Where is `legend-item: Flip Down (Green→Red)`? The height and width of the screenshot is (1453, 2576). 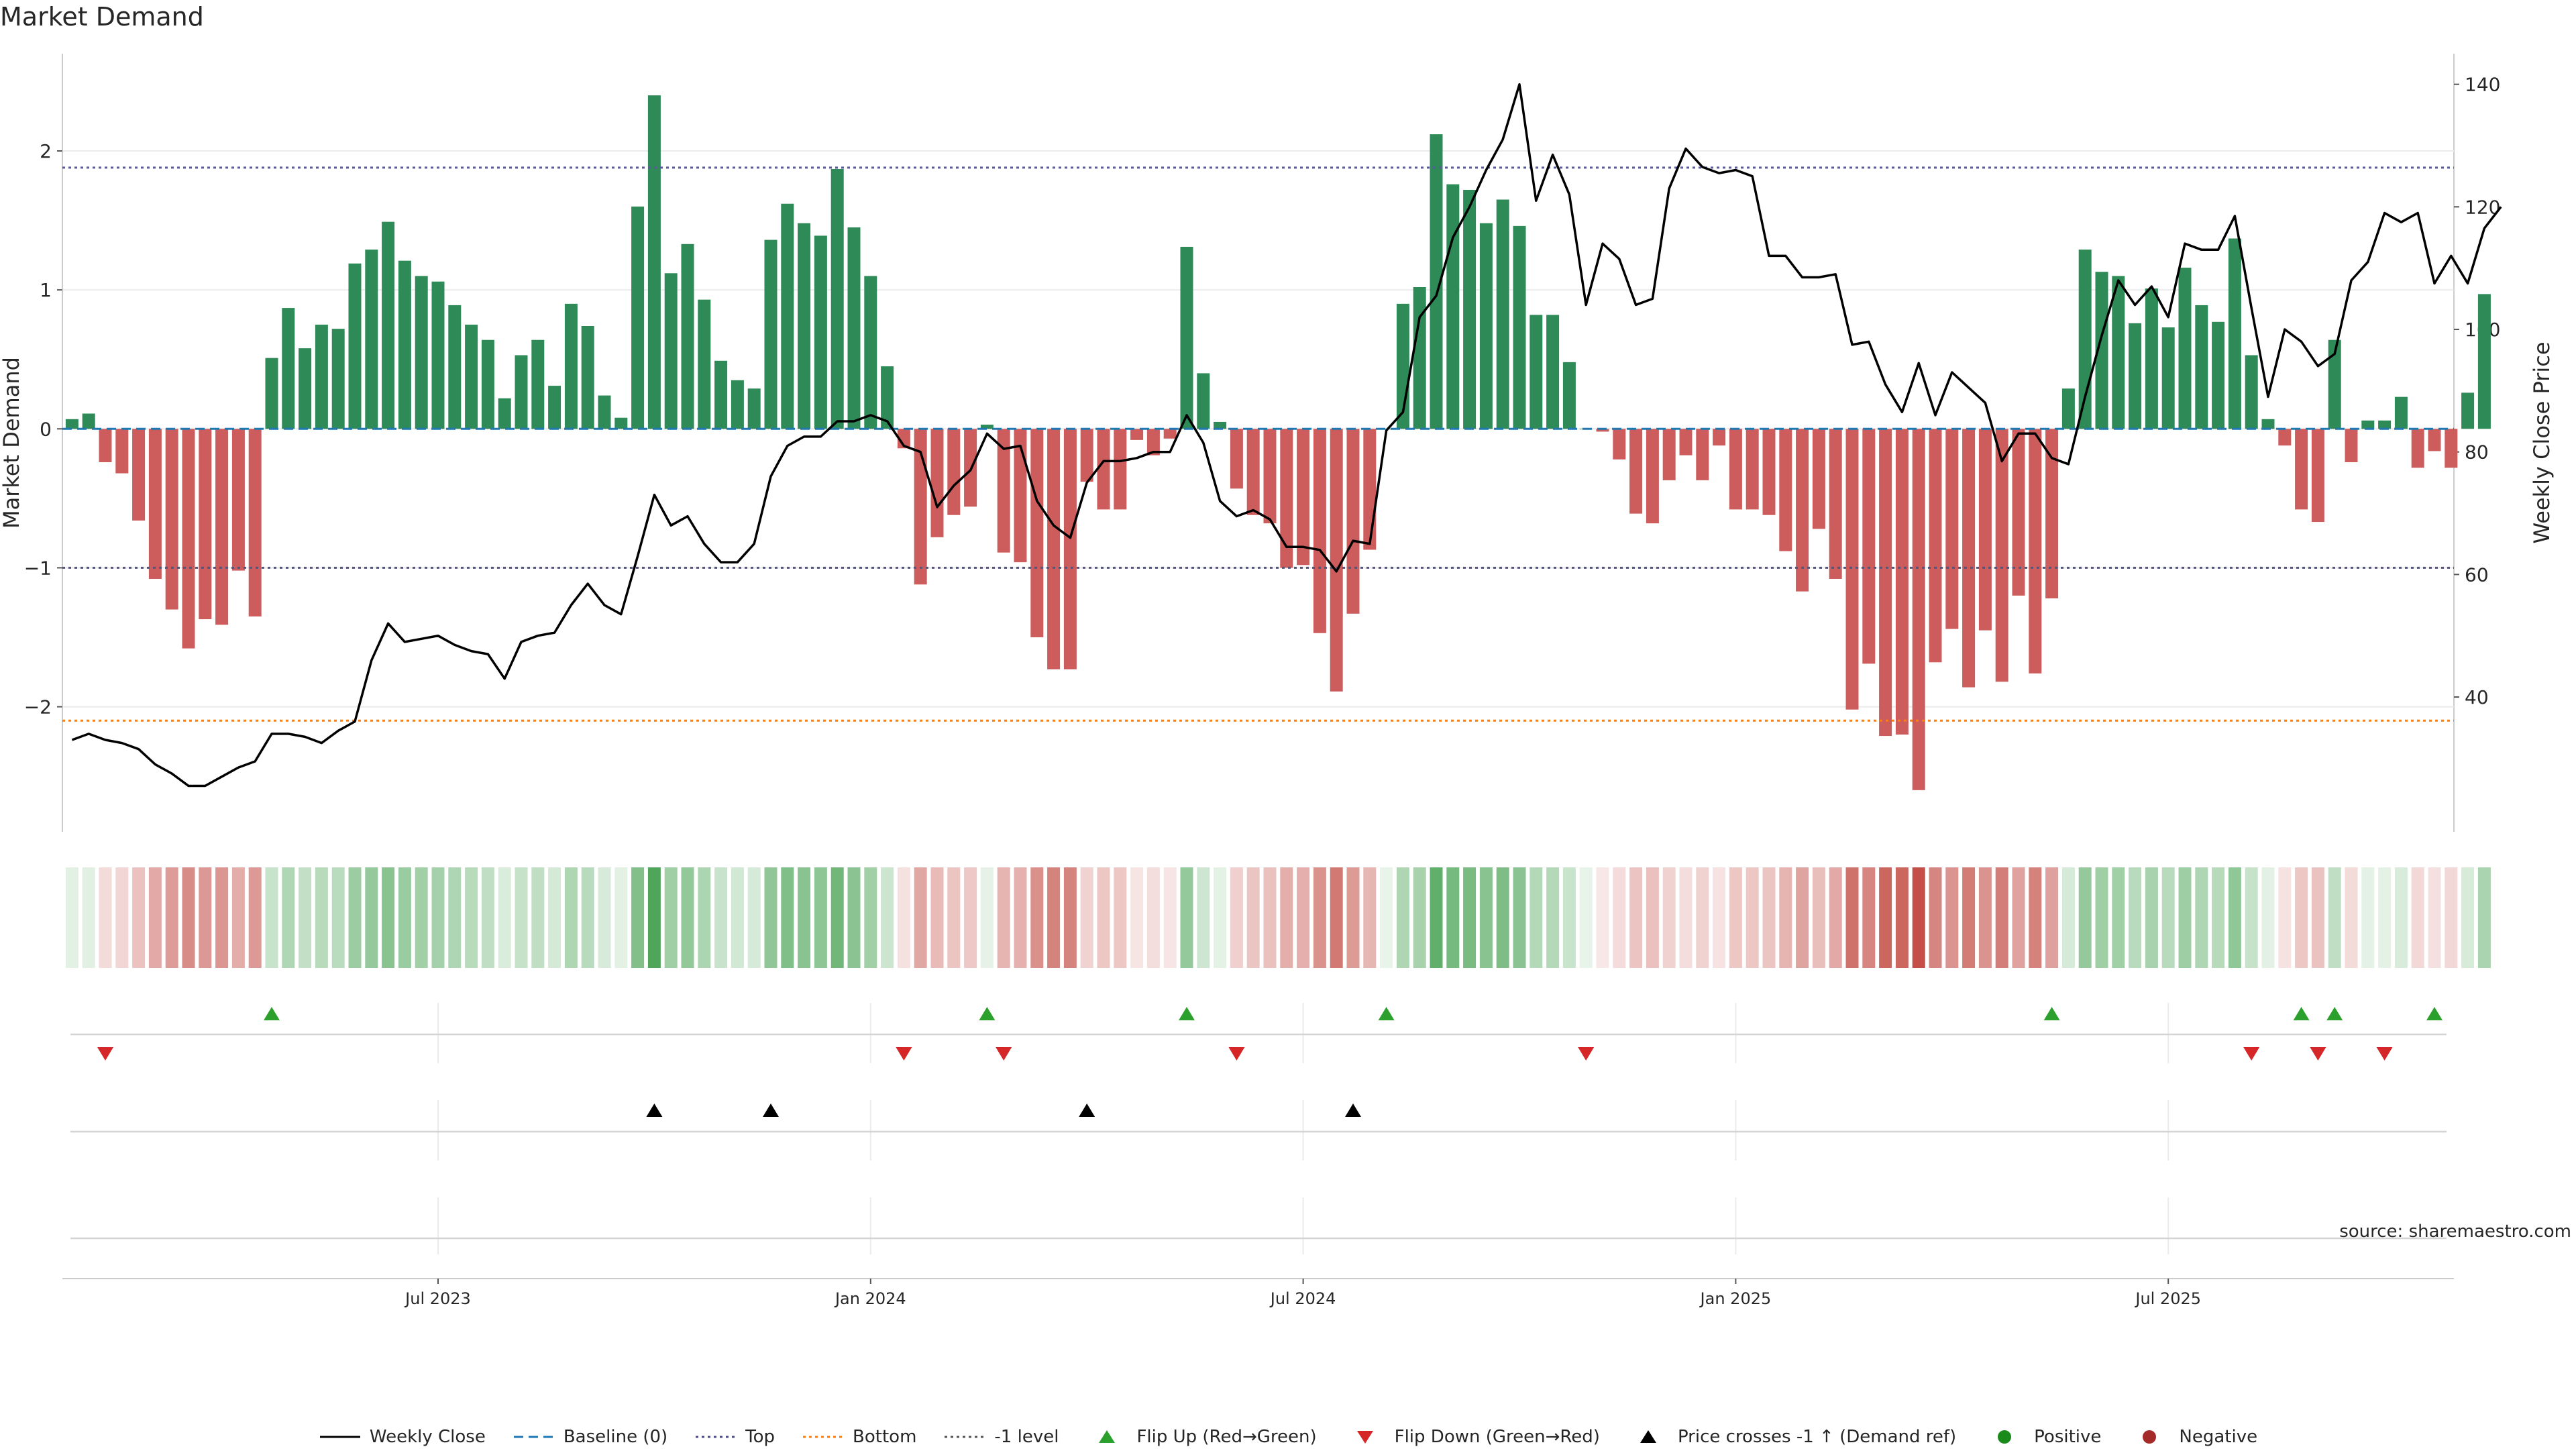 legend-item: Flip Down (Green→Red) is located at coordinates (1472, 1437).